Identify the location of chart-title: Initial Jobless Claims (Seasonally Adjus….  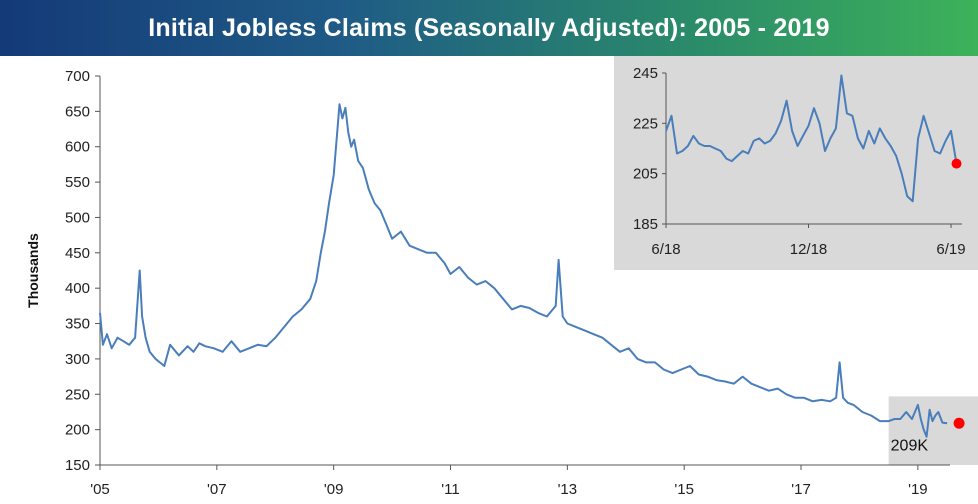
(489, 27).